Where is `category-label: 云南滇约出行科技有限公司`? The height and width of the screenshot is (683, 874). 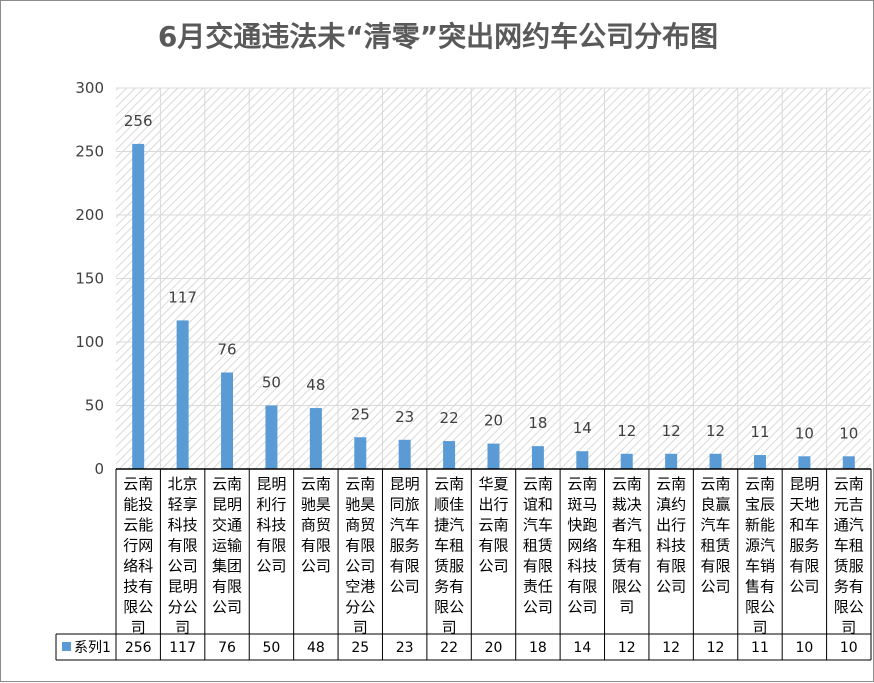 category-label: 云南滇约出行科技有限公司 is located at coordinates (671, 535).